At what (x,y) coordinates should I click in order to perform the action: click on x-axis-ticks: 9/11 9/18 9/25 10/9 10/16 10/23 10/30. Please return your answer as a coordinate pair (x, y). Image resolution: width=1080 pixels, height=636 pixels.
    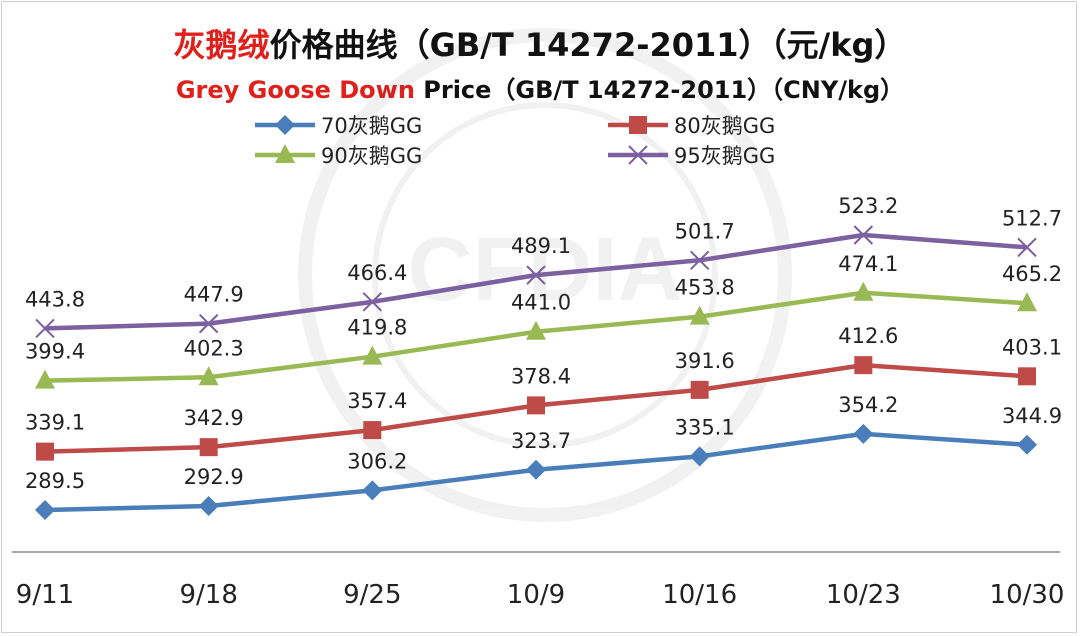
    Looking at the image, I should click on (540, 595).